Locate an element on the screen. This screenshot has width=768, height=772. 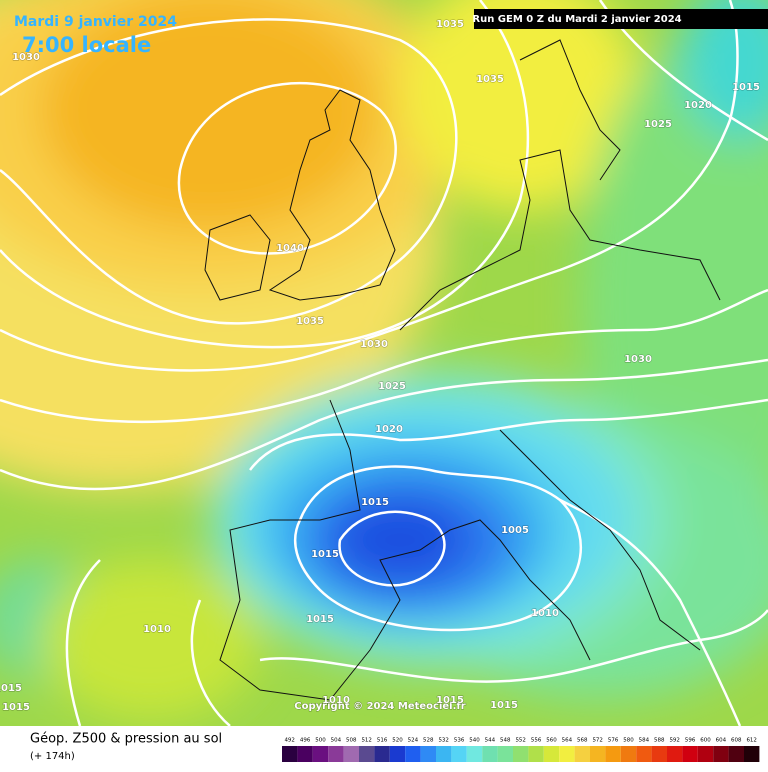
run-banner is located at coordinates (621, 19).